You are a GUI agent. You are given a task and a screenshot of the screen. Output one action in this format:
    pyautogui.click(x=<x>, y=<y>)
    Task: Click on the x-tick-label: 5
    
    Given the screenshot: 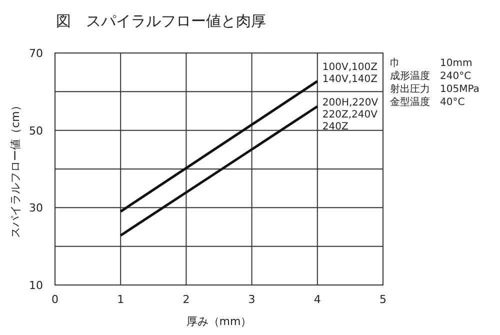 What is the action you would take?
    pyautogui.click(x=383, y=299)
    